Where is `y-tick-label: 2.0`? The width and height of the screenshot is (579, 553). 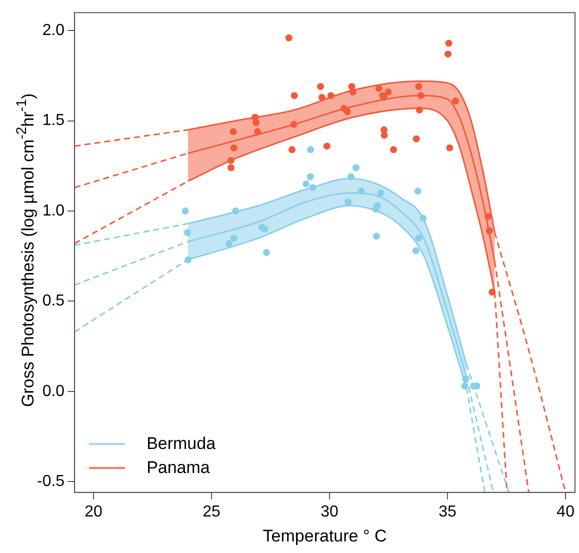
y-tick-label: 2.0 is located at coordinates (53, 31).